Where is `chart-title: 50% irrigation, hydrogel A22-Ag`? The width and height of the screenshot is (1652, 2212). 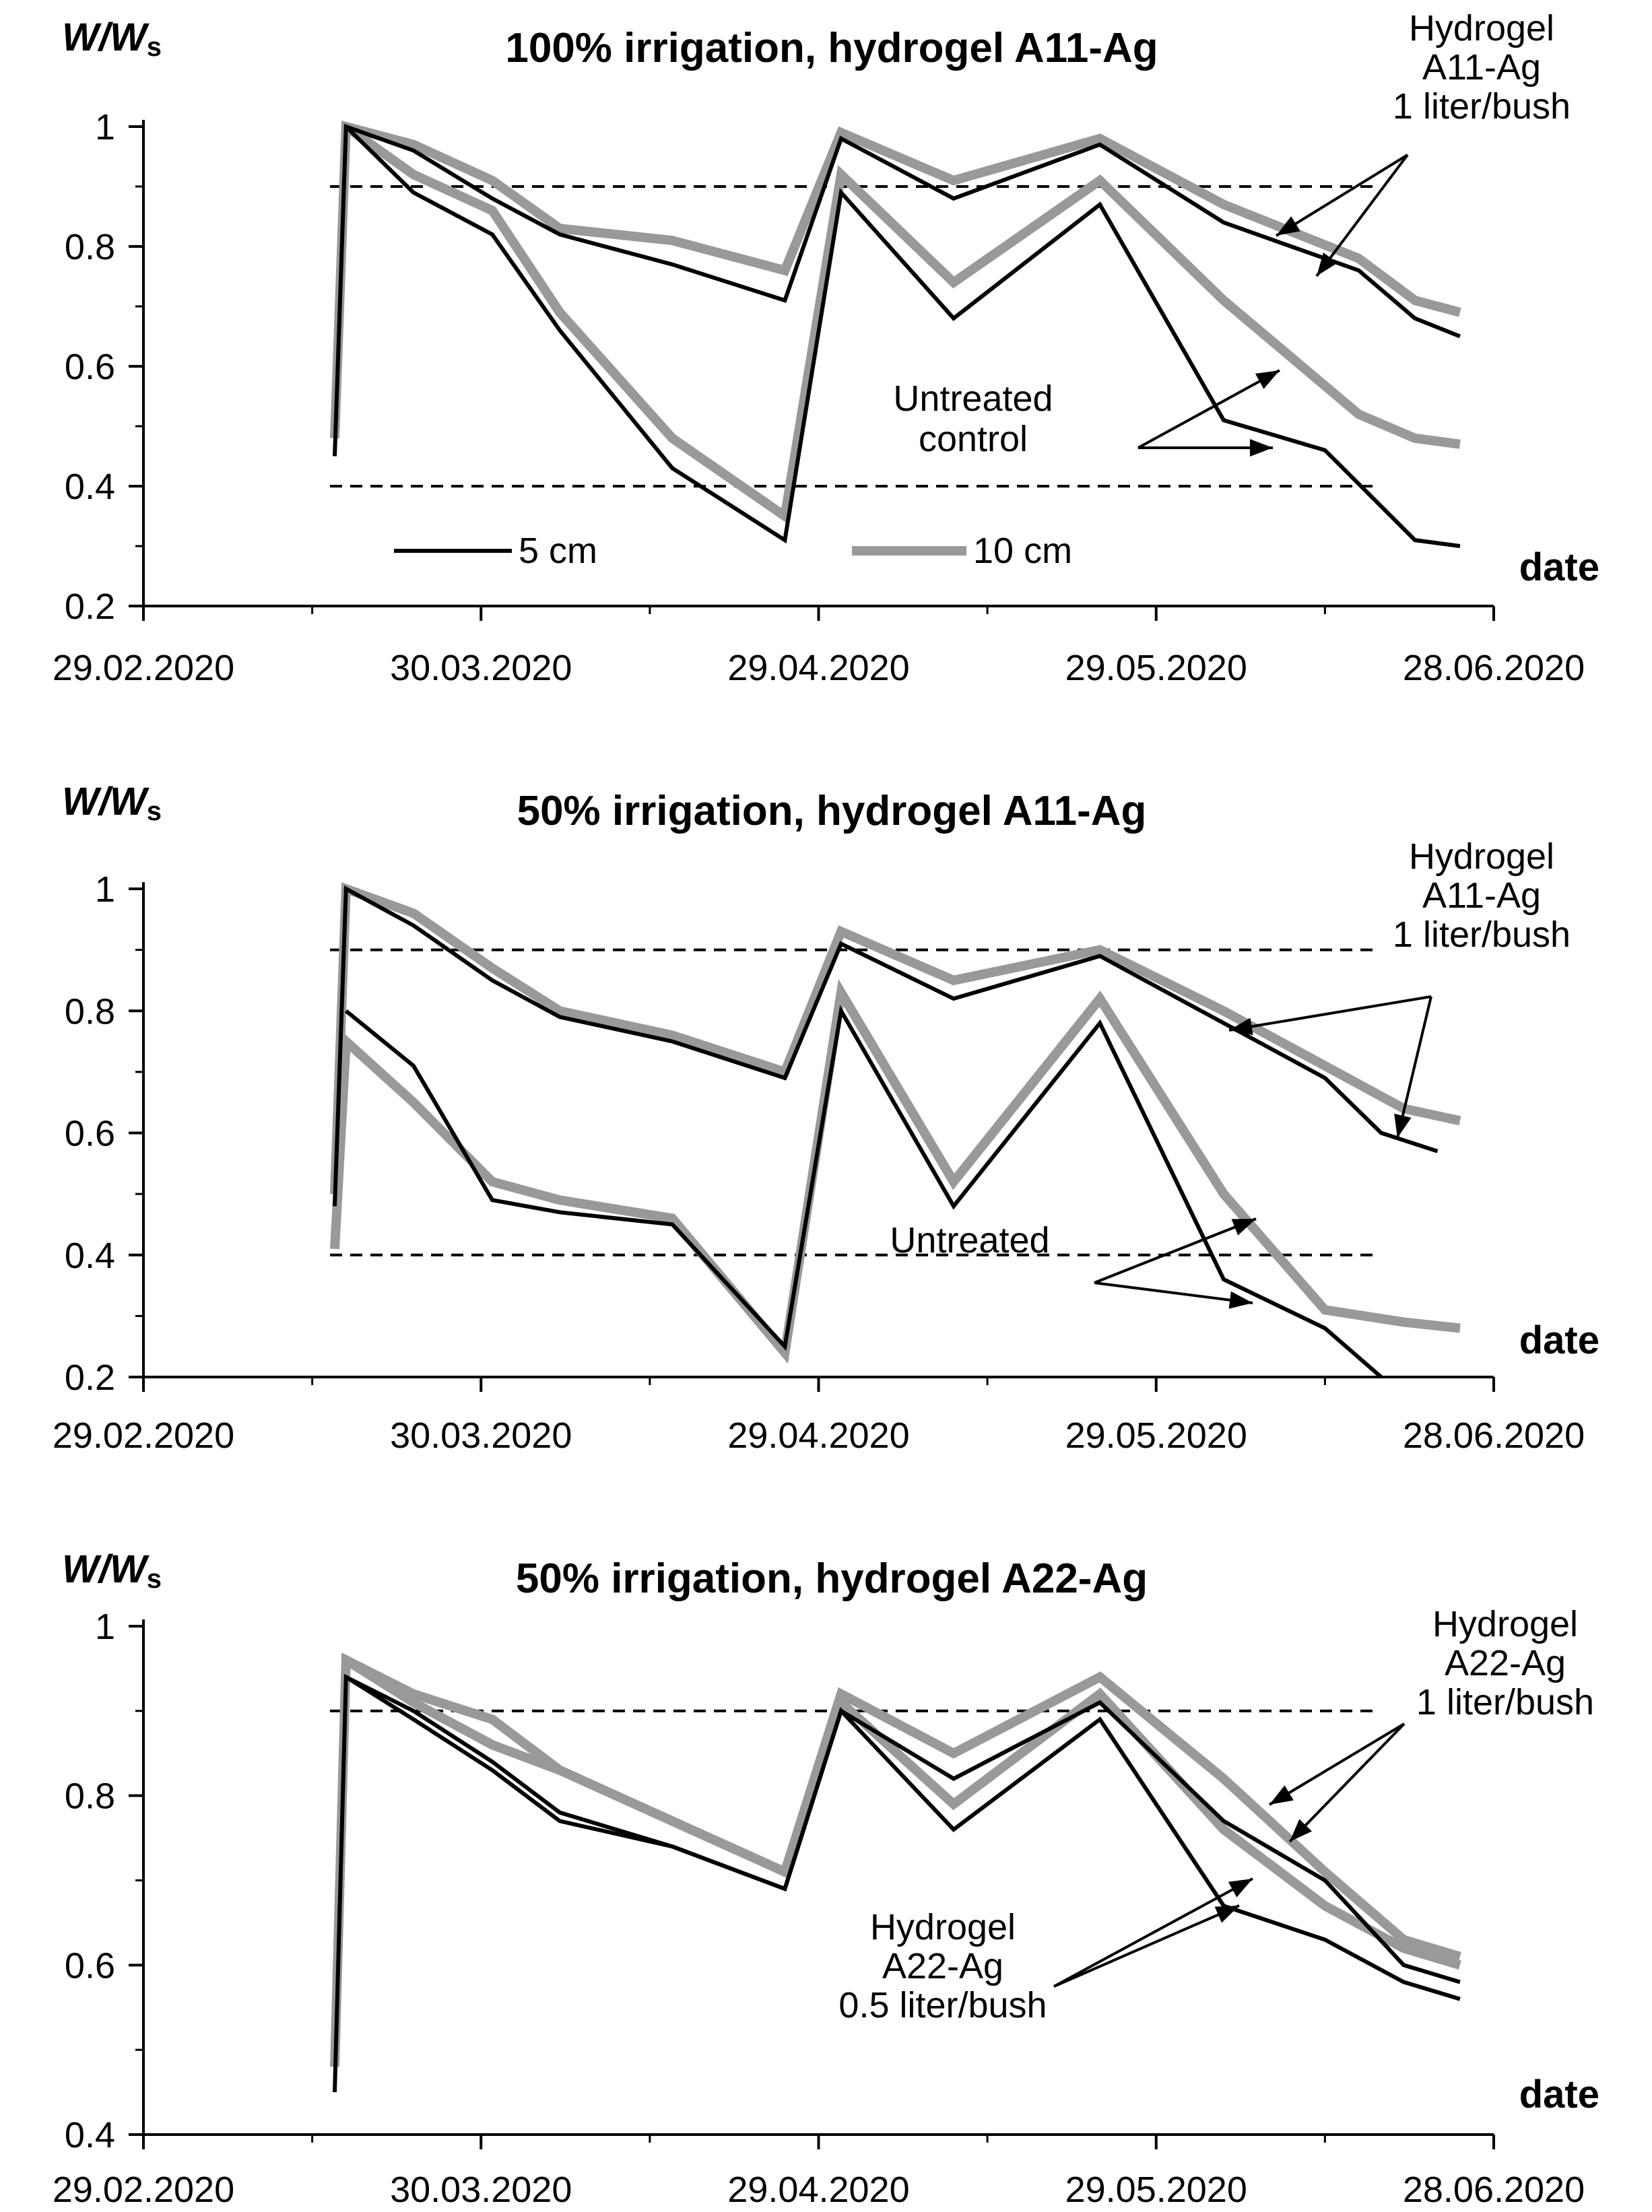 chart-title: 50% irrigation, hydrogel A22-Ag is located at coordinates (832, 1578).